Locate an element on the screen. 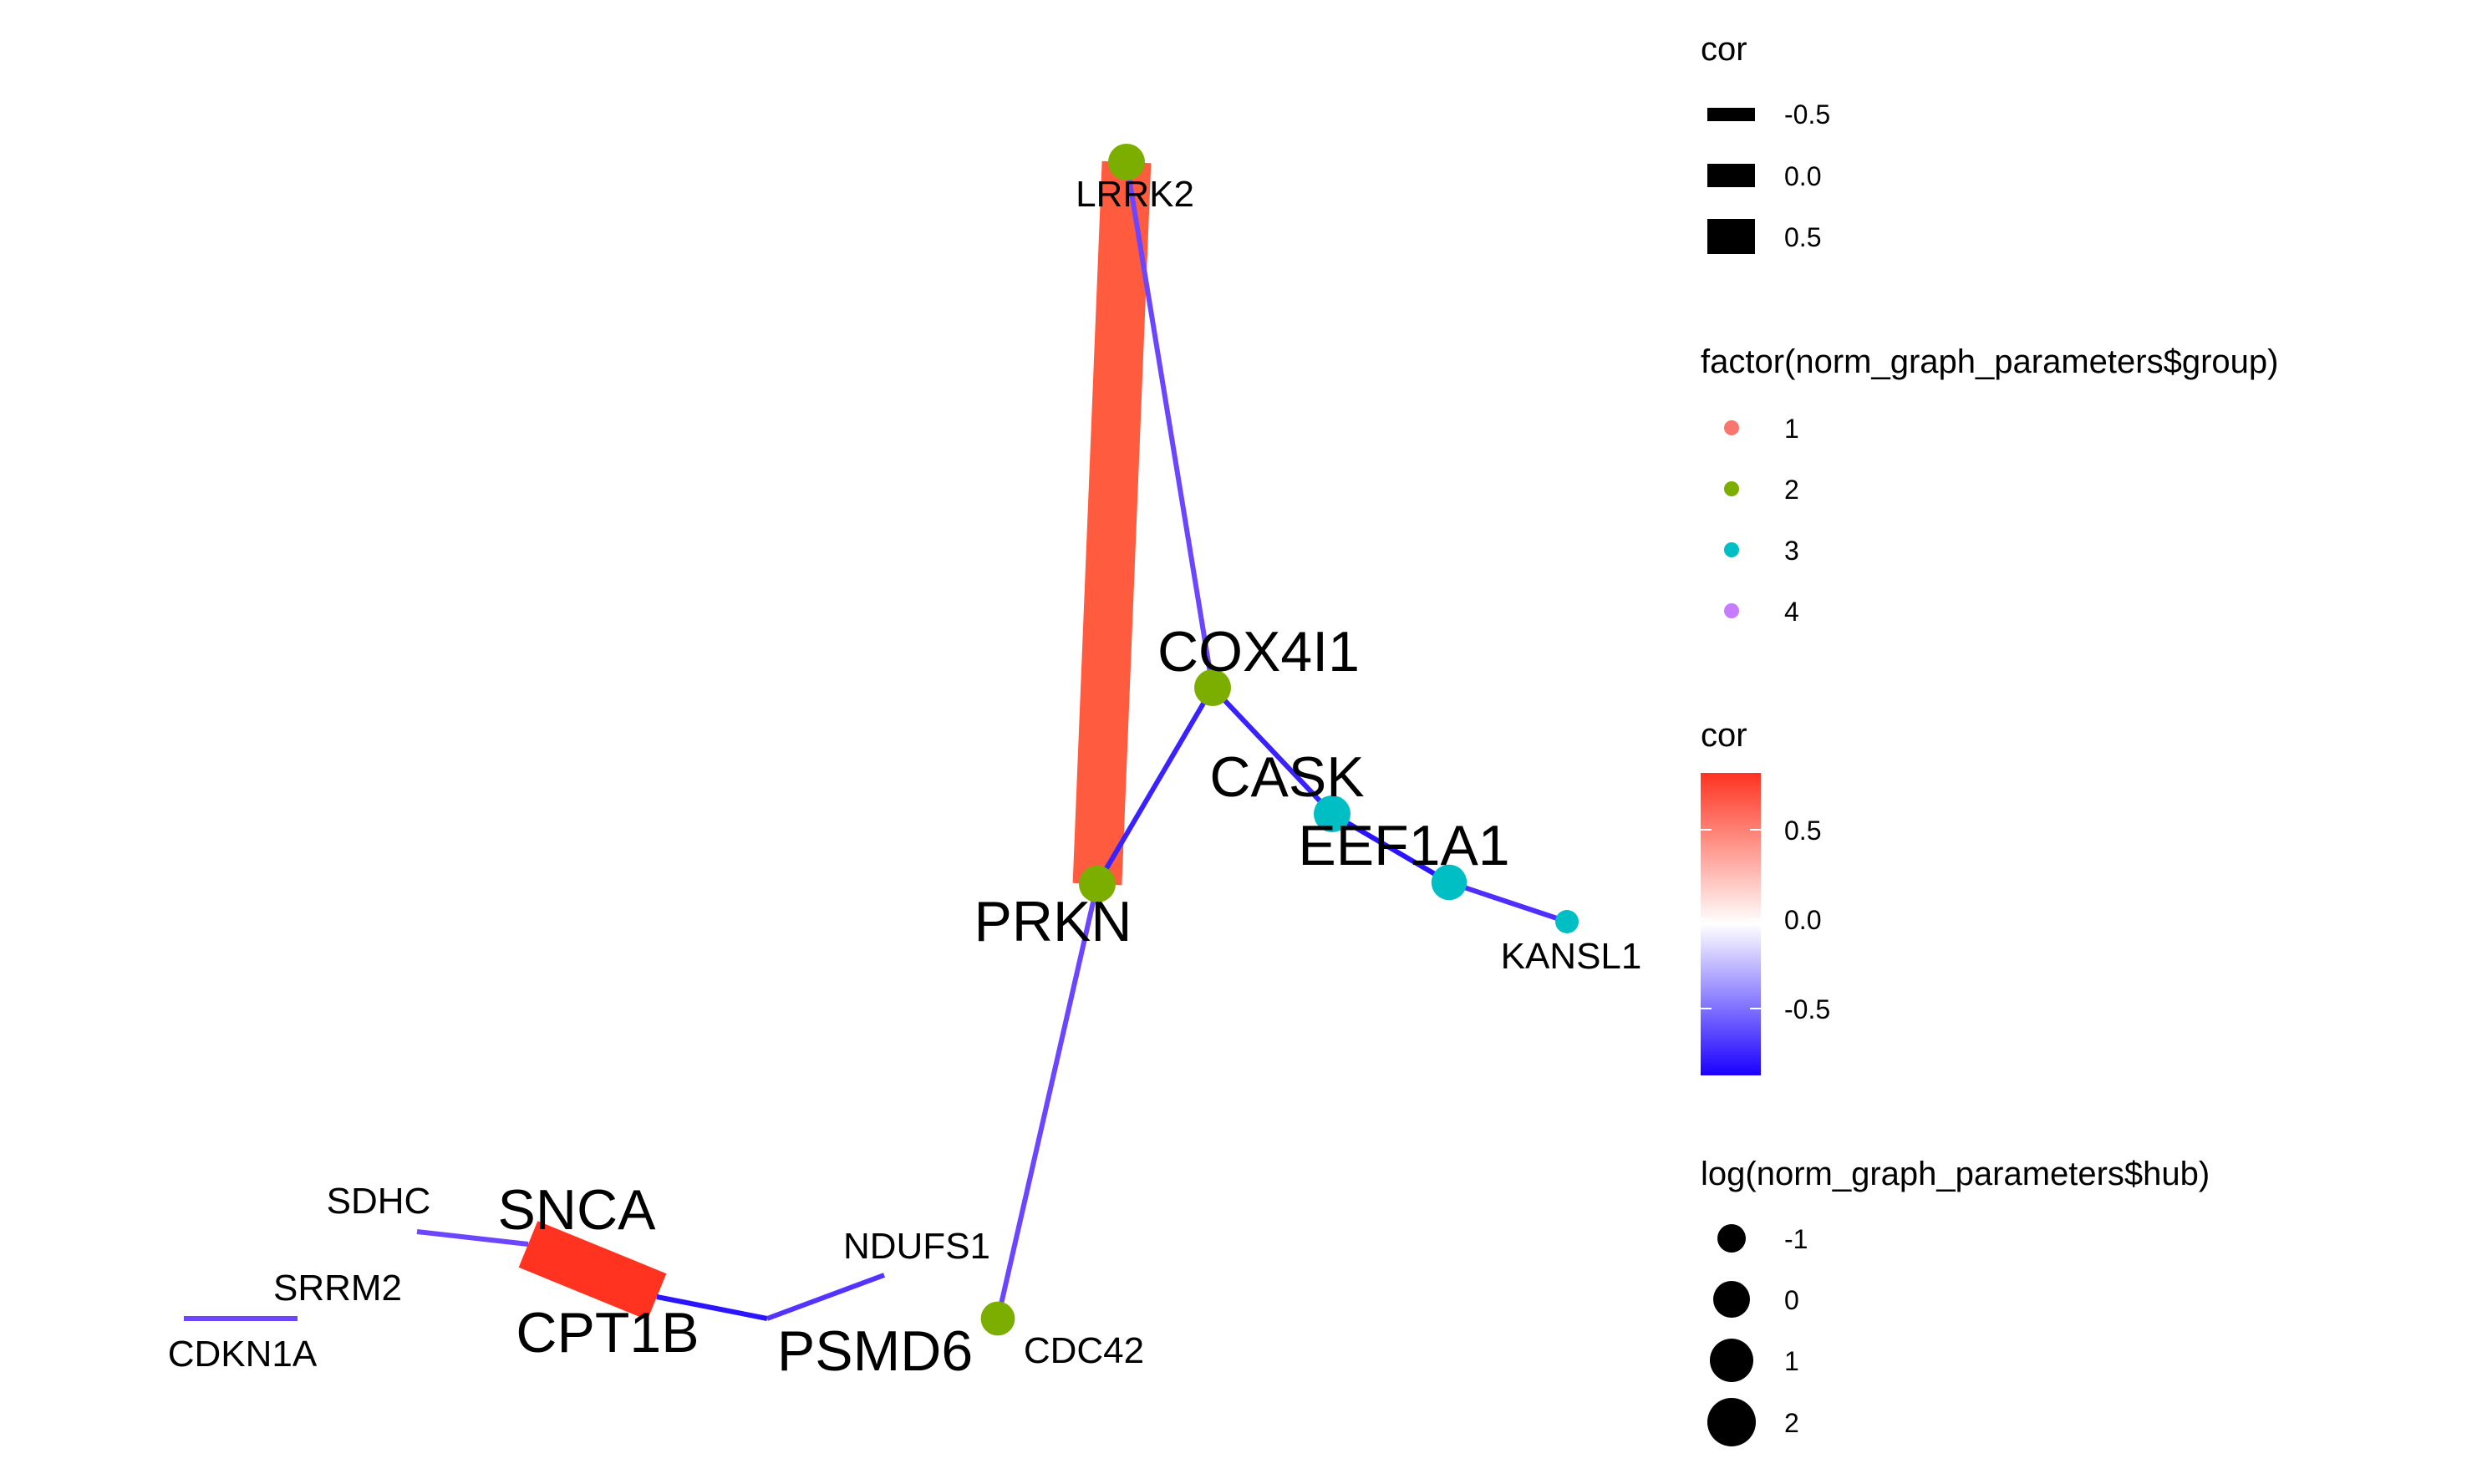 The width and height of the screenshot is (2467, 1484). edge-snca-cpt1b is located at coordinates (592, 1270).